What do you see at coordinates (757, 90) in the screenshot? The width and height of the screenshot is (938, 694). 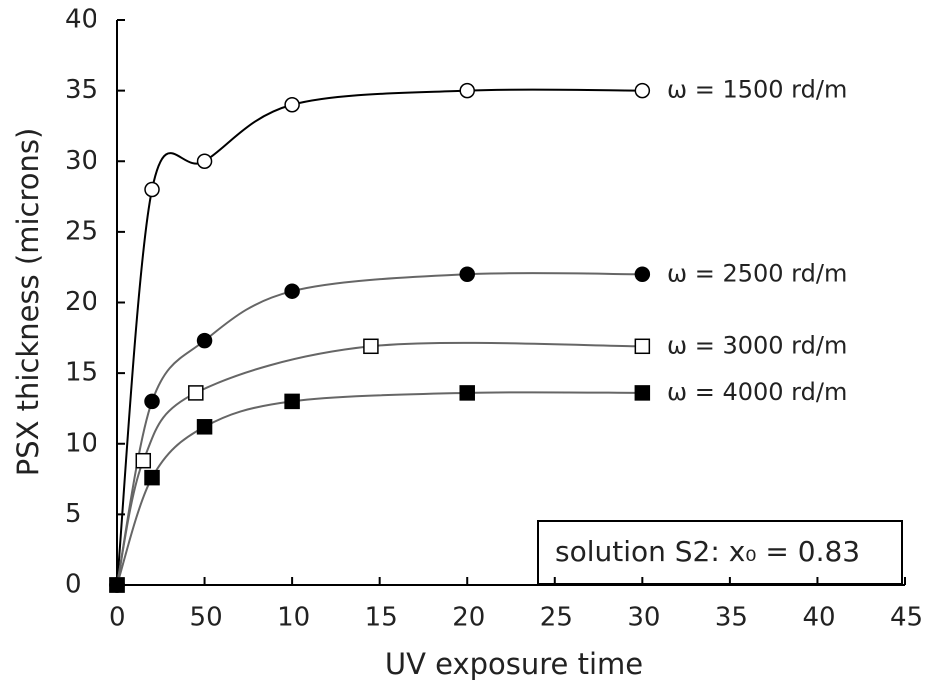 I see `legend-label: ω = 1500 rd/m` at bounding box center [757, 90].